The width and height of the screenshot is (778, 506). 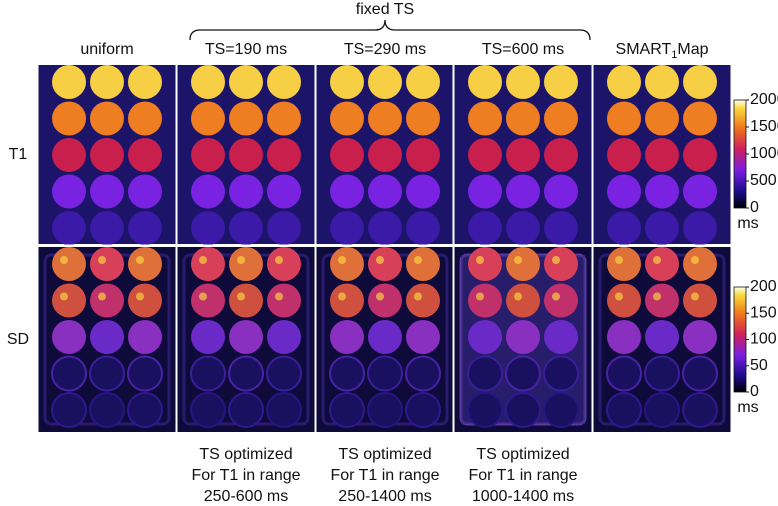 What do you see at coordinates (18, 154) in the screenshot?
I see `row-label: T1` at bounding box center [18, 154].